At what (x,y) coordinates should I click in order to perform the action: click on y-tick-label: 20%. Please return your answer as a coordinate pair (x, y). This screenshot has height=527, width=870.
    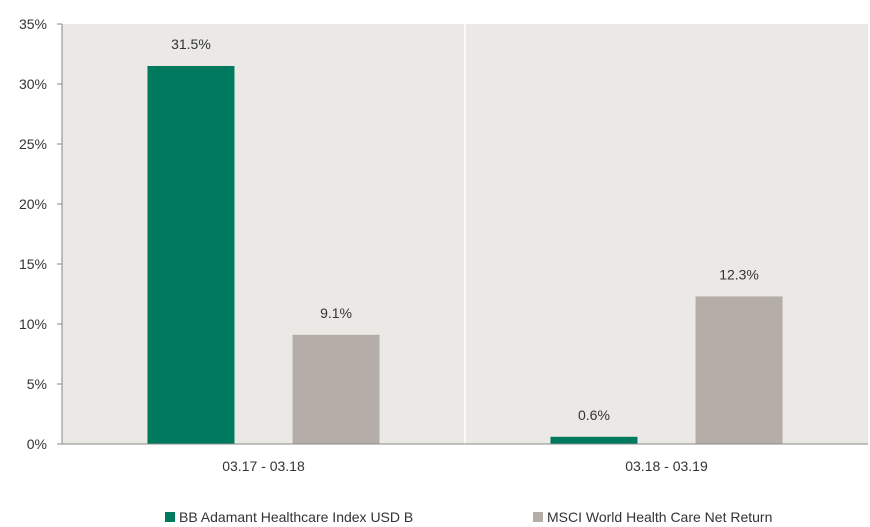
    Looking at the image, I should click on (33, 204).